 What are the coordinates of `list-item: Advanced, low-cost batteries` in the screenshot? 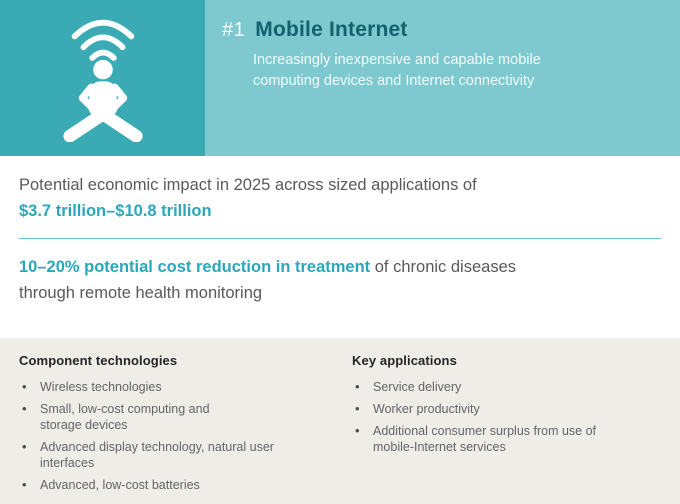 It's located at (177, 485).